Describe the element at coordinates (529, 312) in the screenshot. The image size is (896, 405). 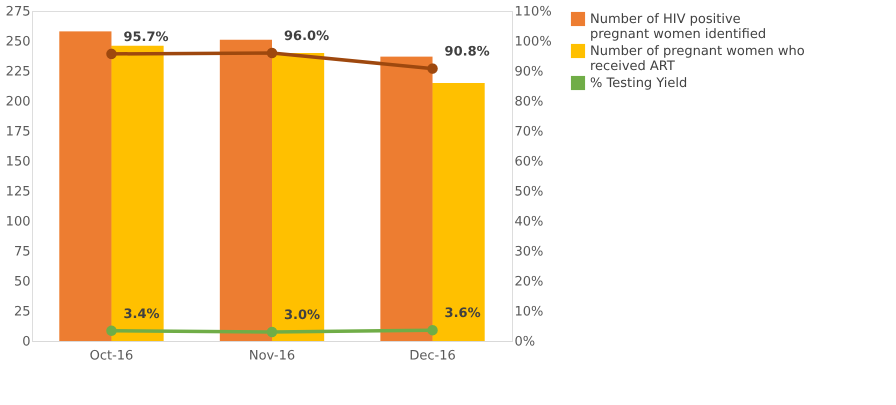
I see `y2-tick-label: 10%` at that location.